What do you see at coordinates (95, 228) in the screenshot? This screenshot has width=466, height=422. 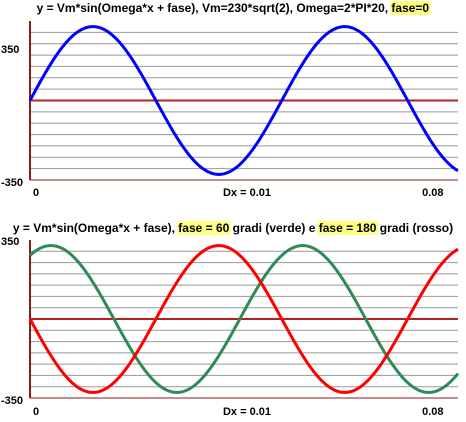 I see `title-part: y = Vm*sin(Omega*x + fase),` at bounding box center [95, 228].